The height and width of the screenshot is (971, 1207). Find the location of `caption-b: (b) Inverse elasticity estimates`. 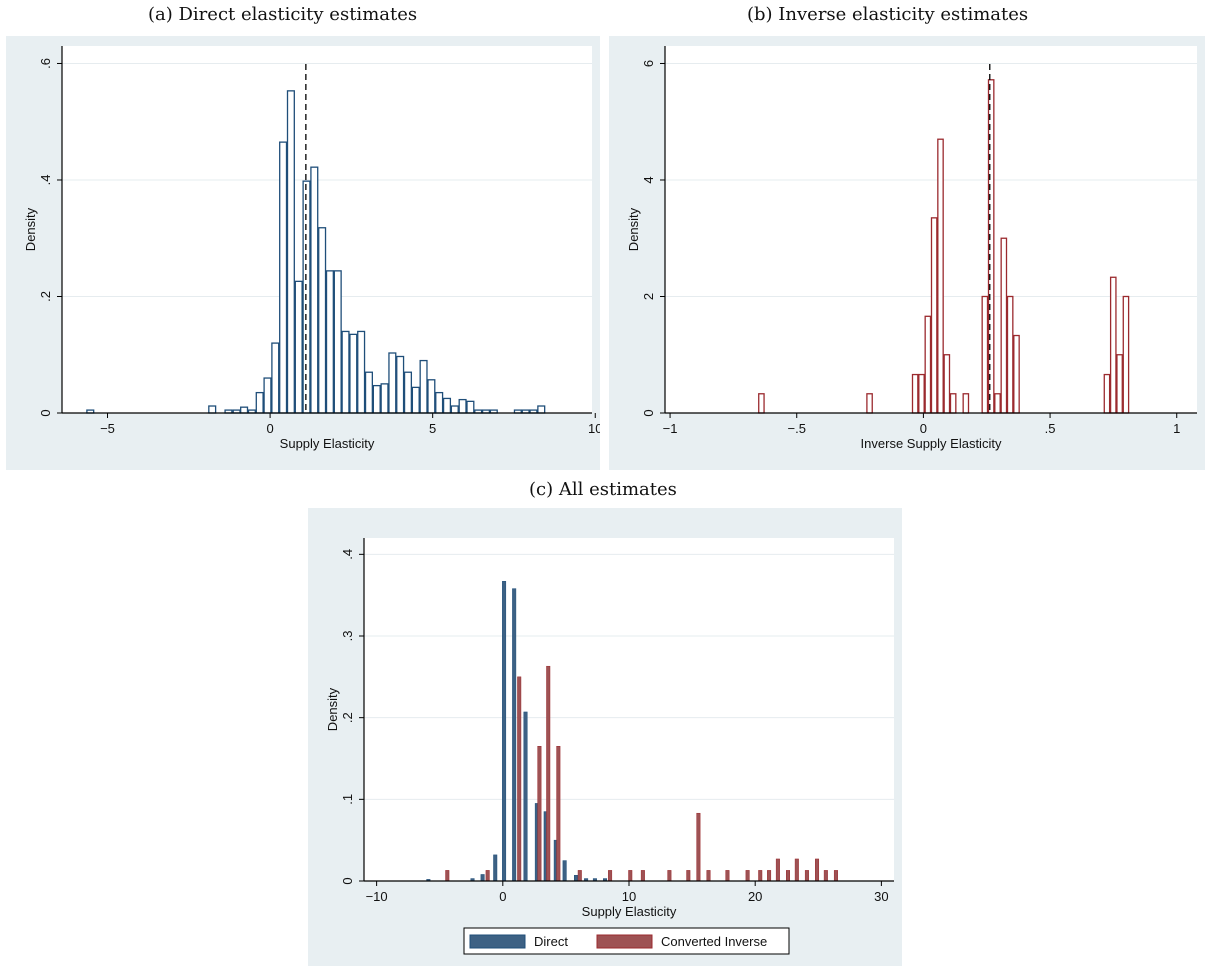

caption-b: (b) Inverse elasticity estimates is located at coordinates (888, 14).